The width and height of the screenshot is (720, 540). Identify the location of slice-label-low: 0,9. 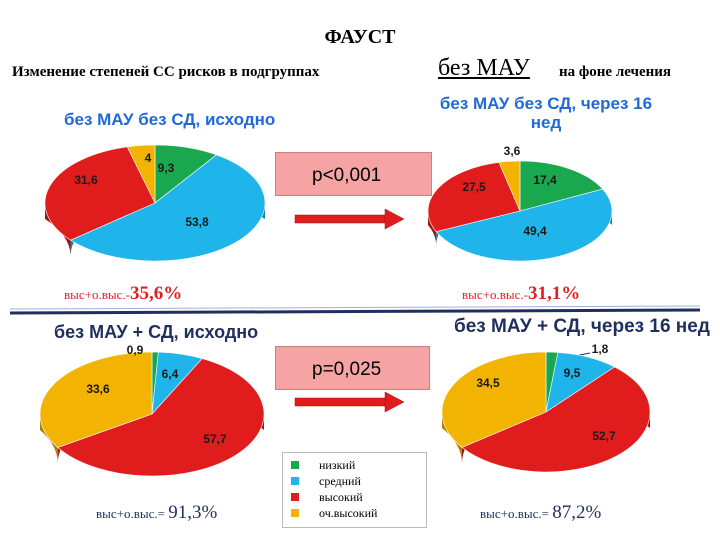
(135, 350).